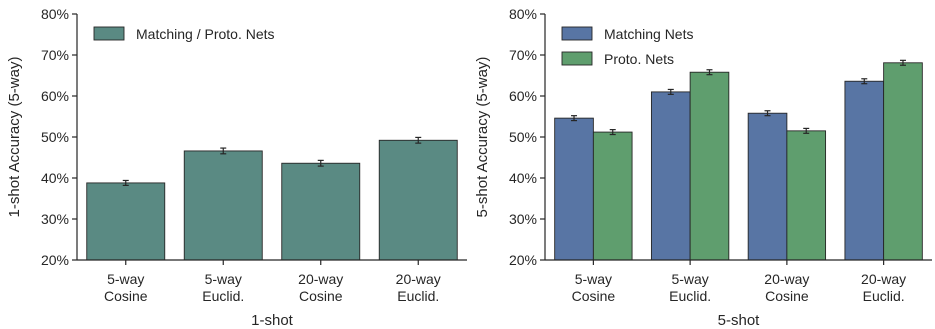 The width and height of the screenshot is (935, 329). What do you see at coordinates (593, 279) in the screenshot?
I see `x-tick-label-line1-2-1: 5-way` at bounding box center [593, 279].